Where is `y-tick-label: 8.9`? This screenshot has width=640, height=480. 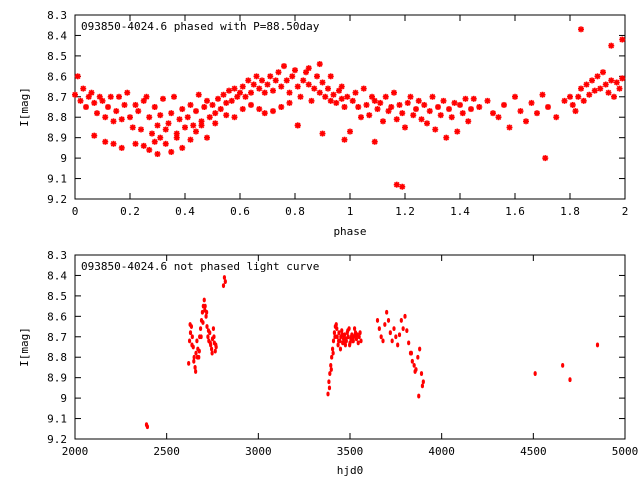 y-tick-label: 8.9 is located at coordinates (57, 138).